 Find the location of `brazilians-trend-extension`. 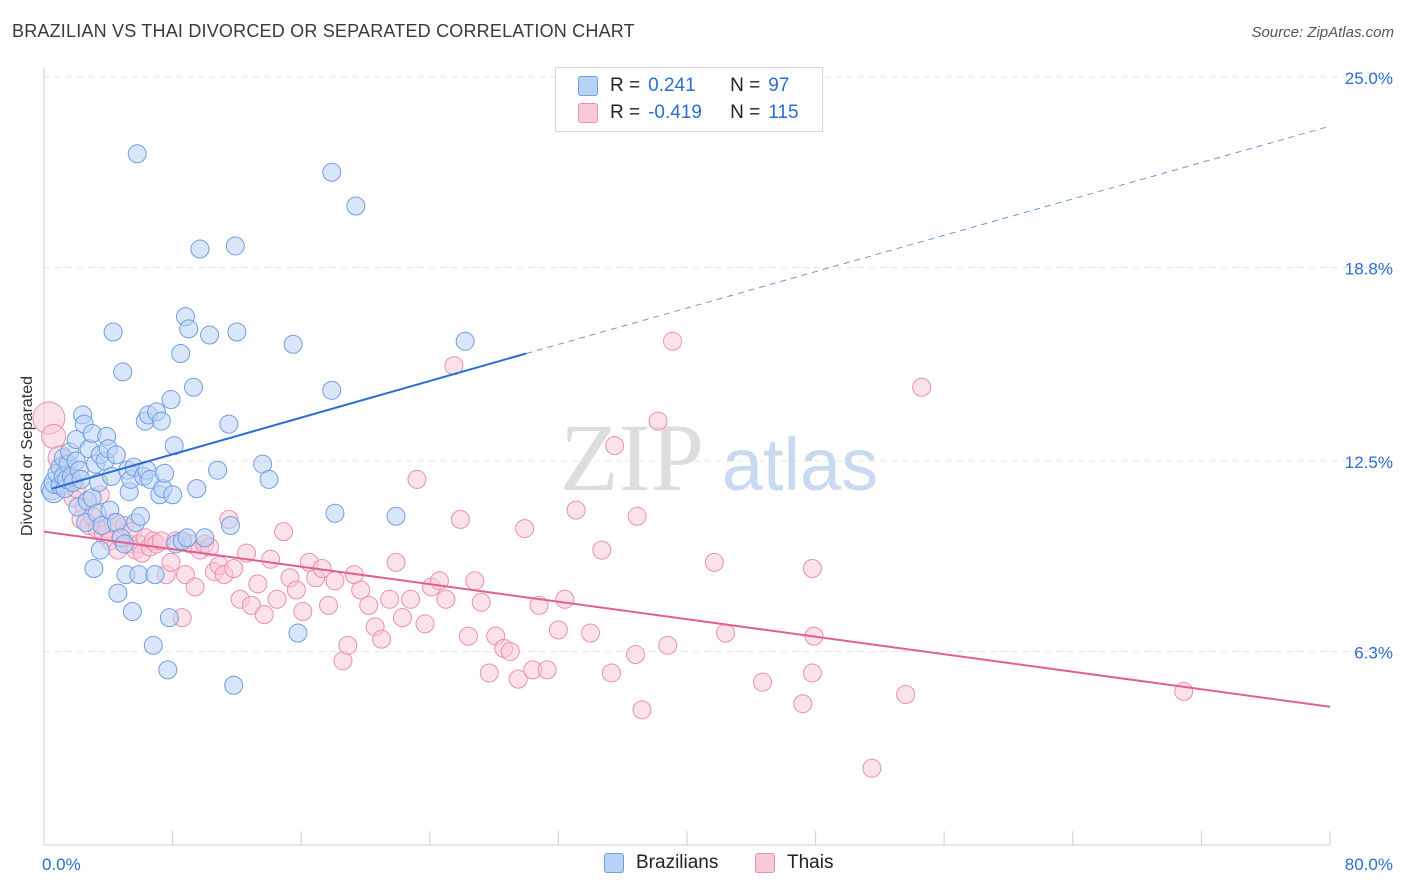

brazilians-trend-extension is located at coordinates (928, 239).